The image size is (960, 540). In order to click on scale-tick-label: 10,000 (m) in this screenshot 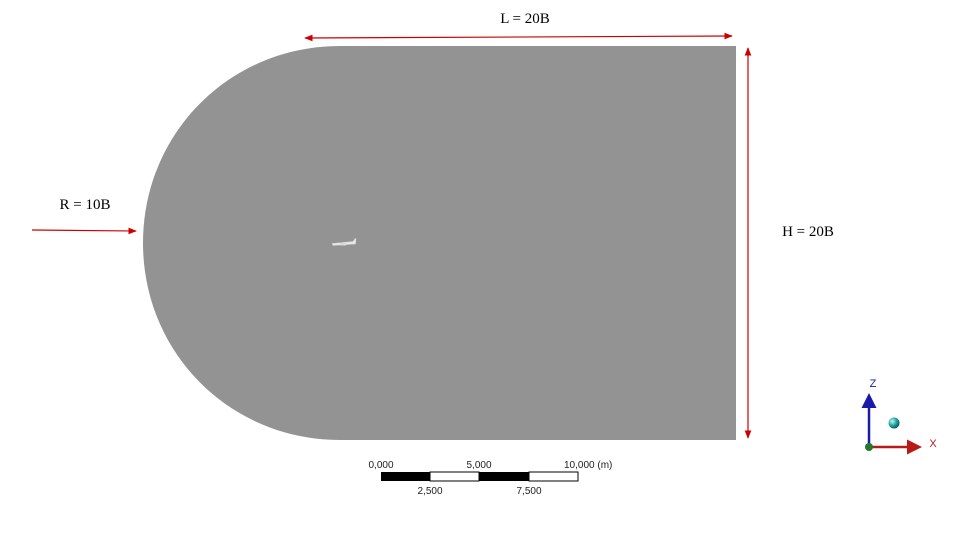, I will do `click(588, 465)`.